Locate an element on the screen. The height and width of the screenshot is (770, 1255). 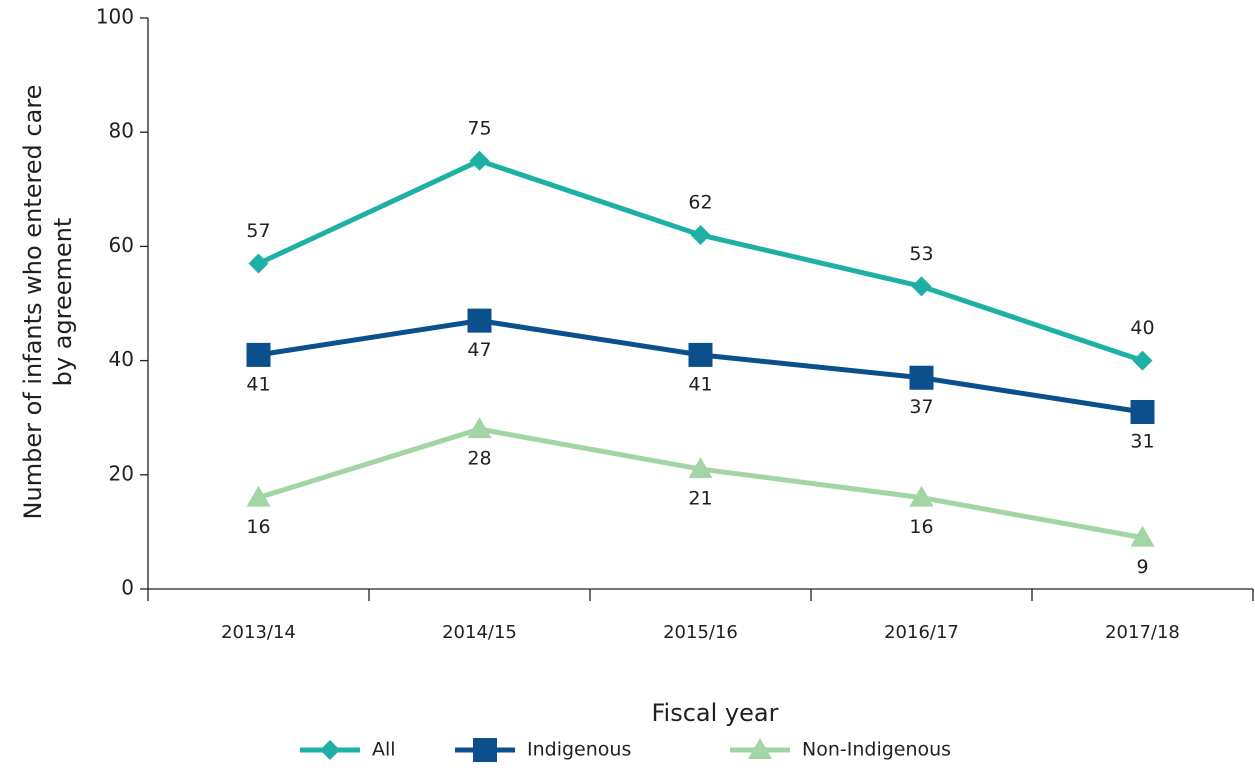
data-label: 47 is located at coordinates (479, 350).